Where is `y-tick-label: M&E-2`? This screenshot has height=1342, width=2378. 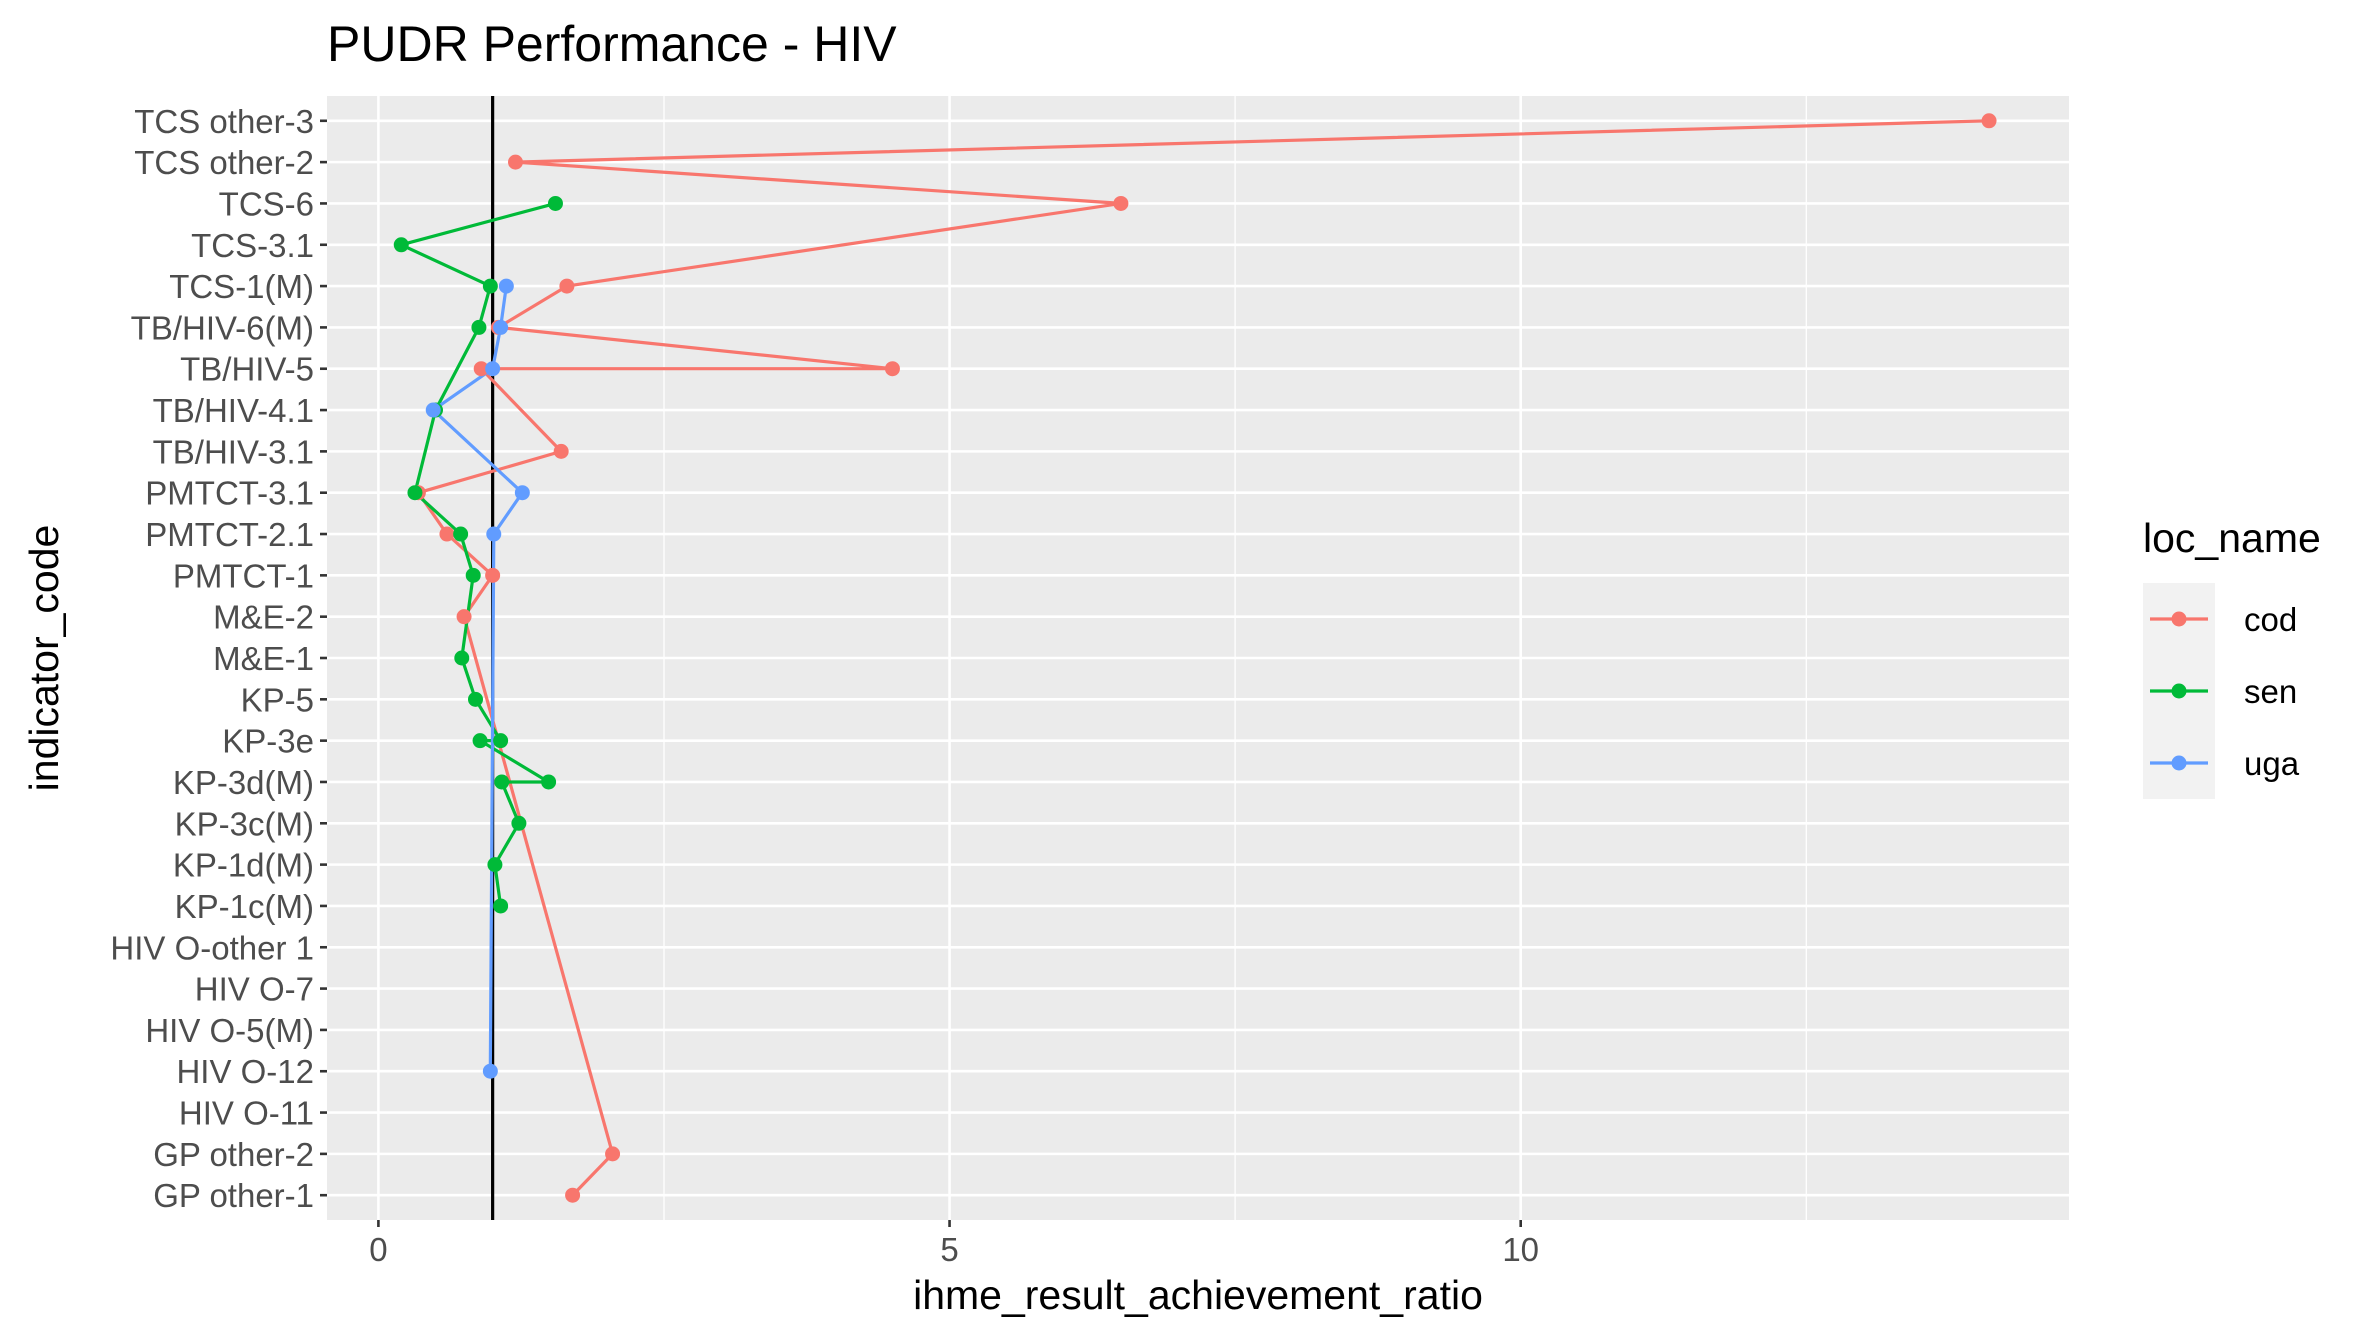 y-tick-label: M&E-2 is located at coordinates (263, 617).